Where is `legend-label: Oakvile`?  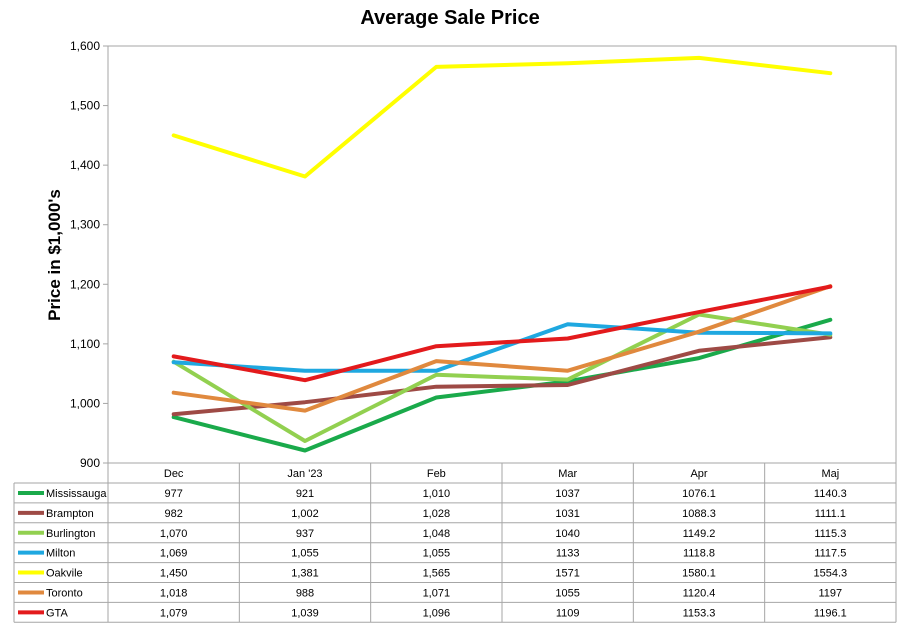 legend-label: Oakvile is located at coordinates (64, 574).